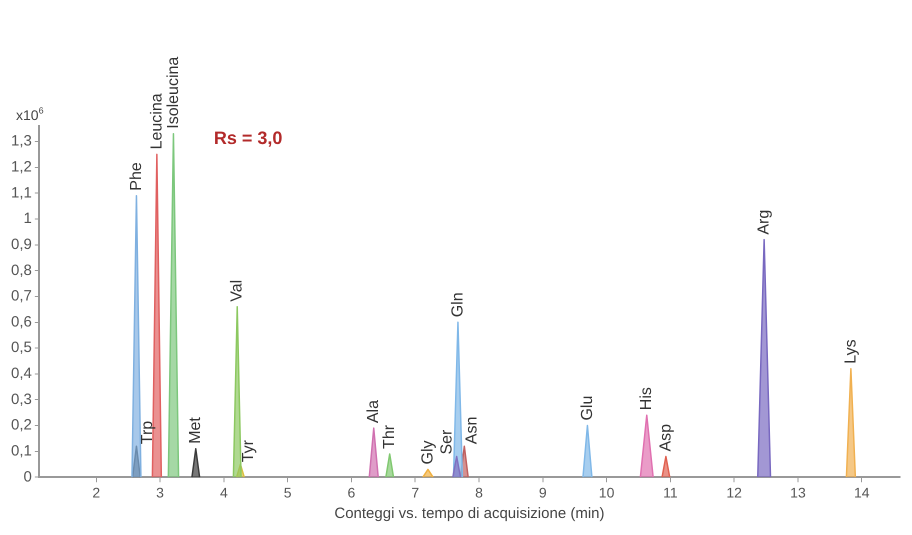  Describe the element at coordinates (96, 492) in the screenshot. I see `x-tick-label: 2` at that location.